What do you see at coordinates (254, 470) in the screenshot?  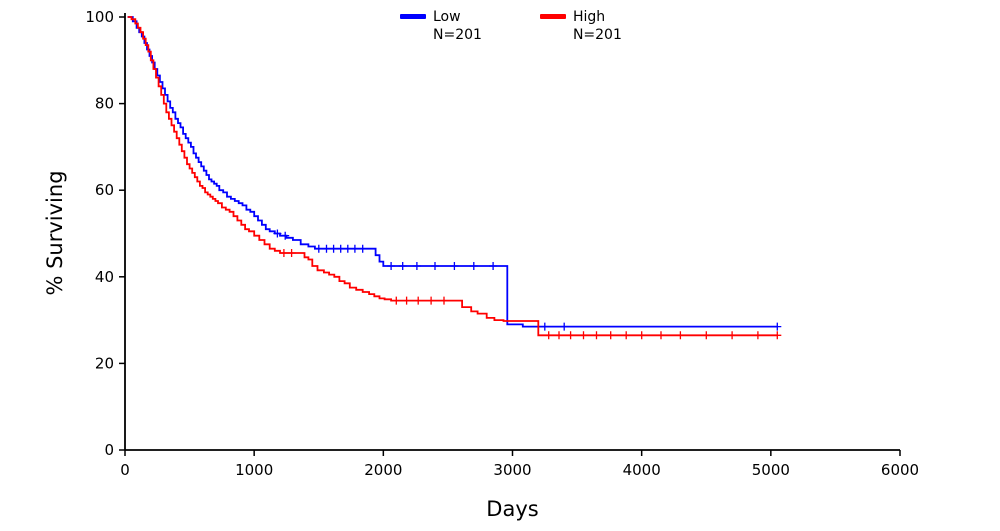 I see `svg-text: 1000` at bounding box center [254, 470].